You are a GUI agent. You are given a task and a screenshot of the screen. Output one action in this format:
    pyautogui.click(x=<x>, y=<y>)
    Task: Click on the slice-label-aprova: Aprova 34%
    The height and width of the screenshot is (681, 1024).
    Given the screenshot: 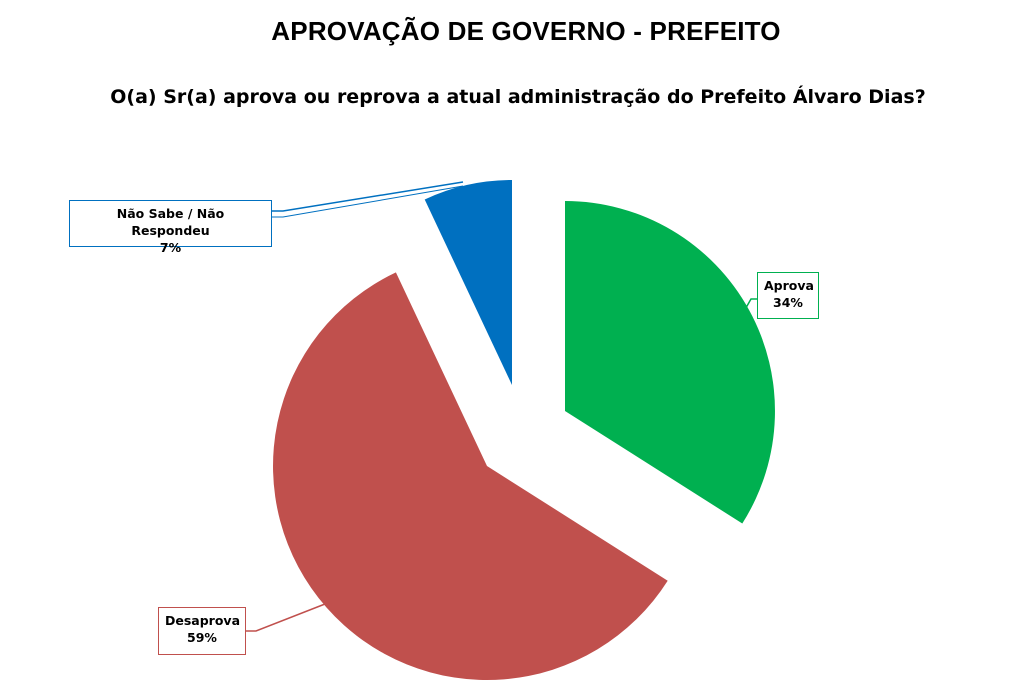 What is the action you would take?
    pyautogui.click(x=788, y=295)
    